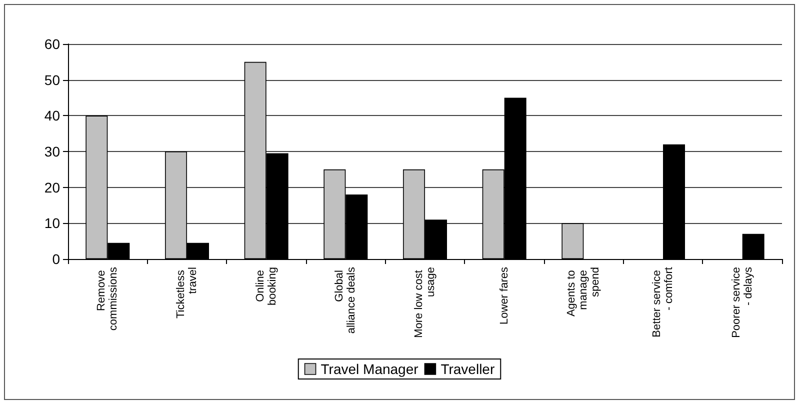 The width and height of the screenshot is (799, 404). I want to click on x-tick-label: Online booking, so click(266, 286).